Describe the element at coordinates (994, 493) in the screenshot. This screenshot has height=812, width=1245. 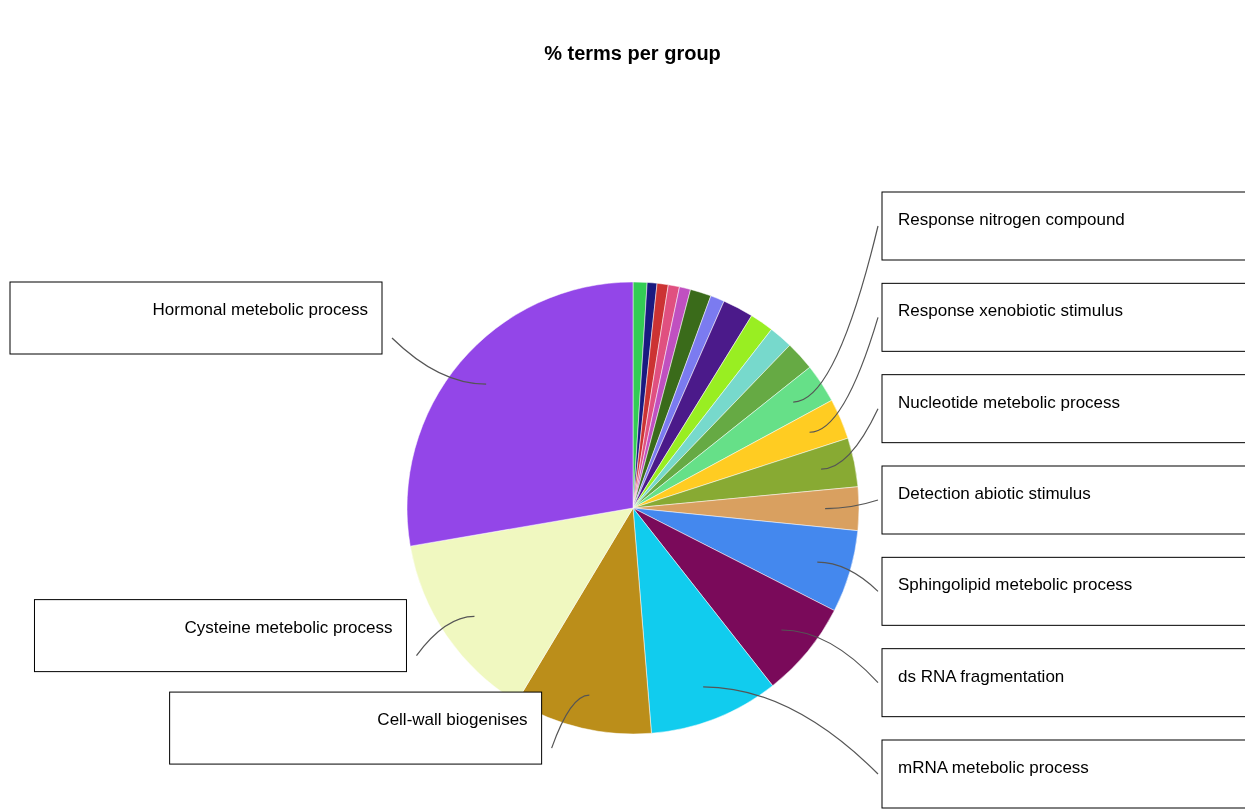
I see `slice-label: Detection abiotic stimulus` at that location.